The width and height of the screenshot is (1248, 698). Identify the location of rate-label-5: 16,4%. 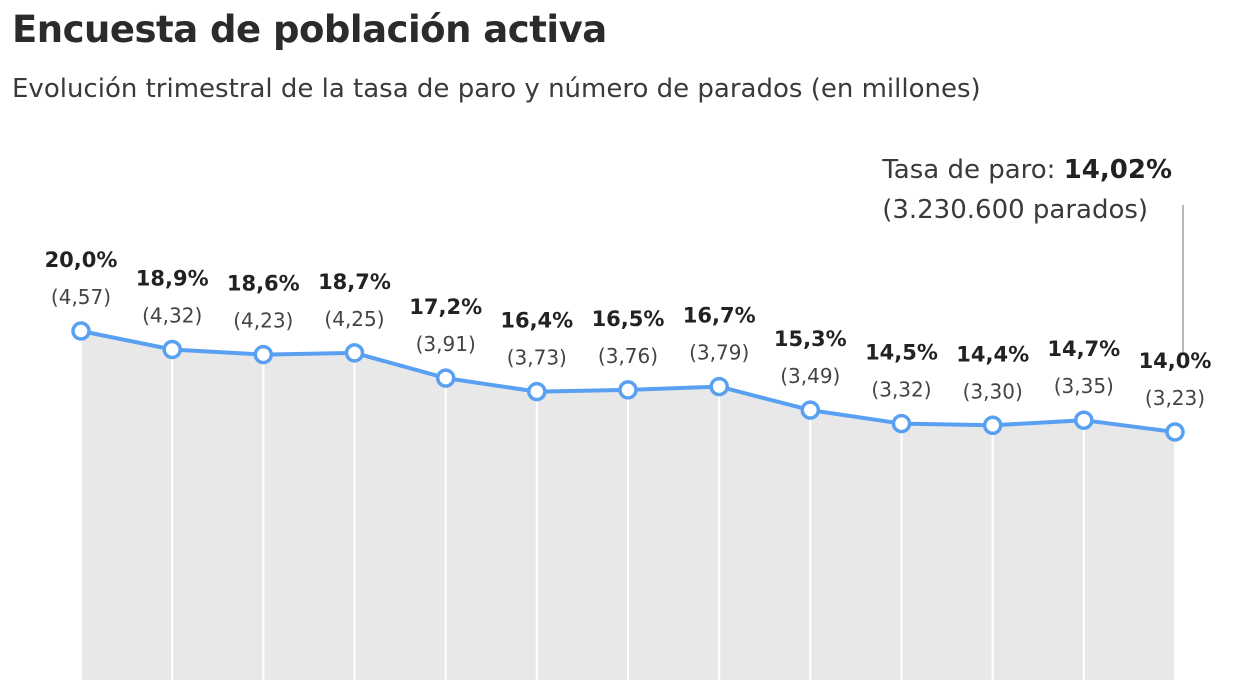
(536, 321).